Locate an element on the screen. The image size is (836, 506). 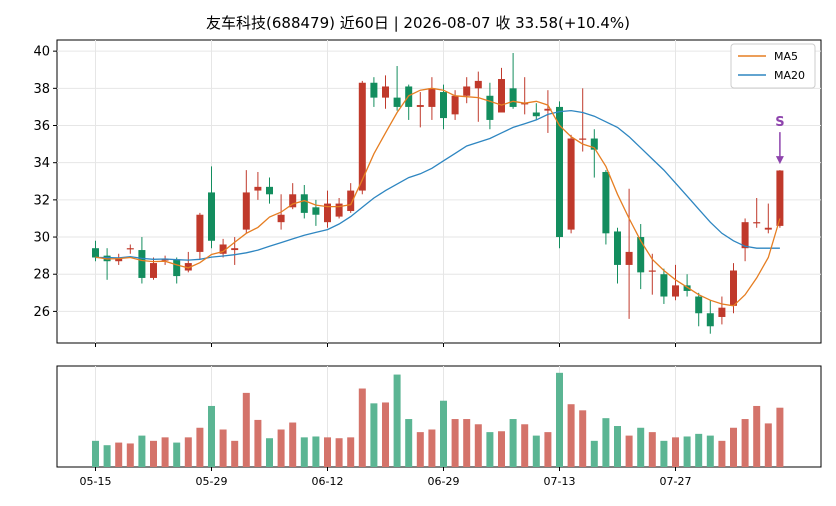
sell-signal-marker: S is located at coordinates (780, 140).